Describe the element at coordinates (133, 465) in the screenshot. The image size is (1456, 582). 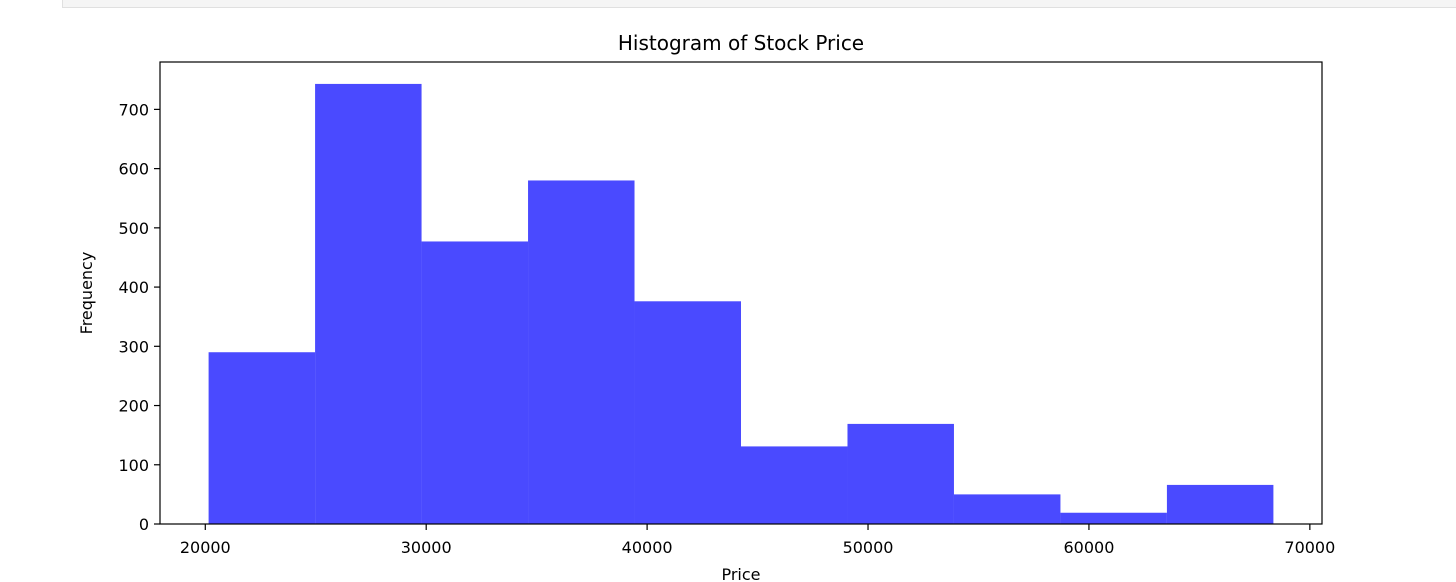
I see `y-tick-label: 100` at that location.